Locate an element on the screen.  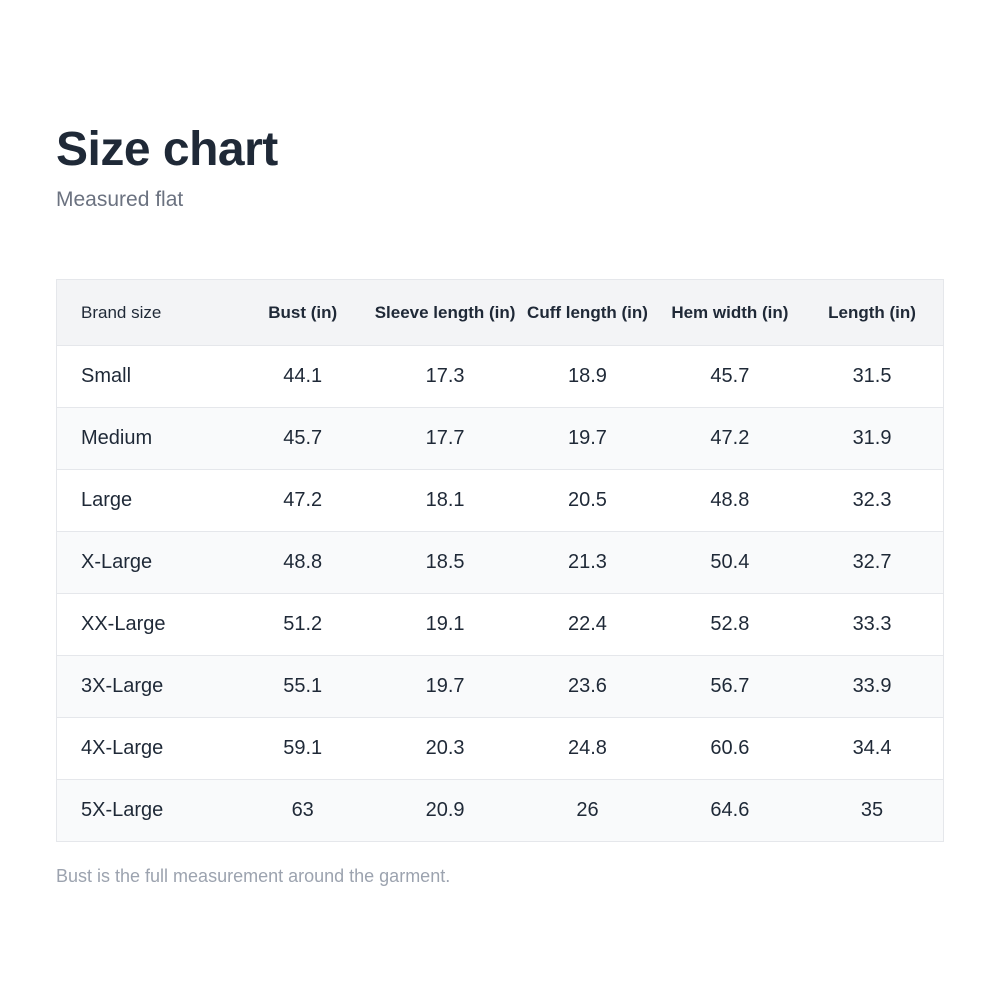
table-row: Medium 45.7 17.7 19.7 47.2 31.9 is located at coordinates (500, 438).